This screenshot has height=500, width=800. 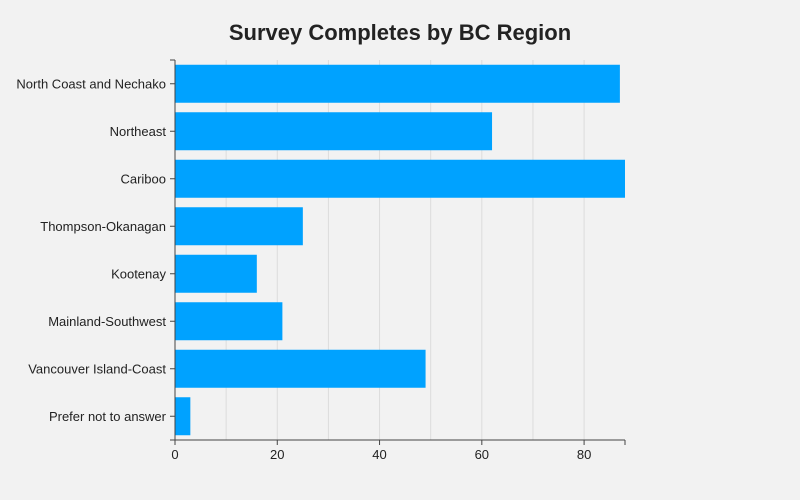 What do you see at coordinates (584, 454) in the screenshot?
I see `x-tick-label: 80` at bounding box center [584, 454].